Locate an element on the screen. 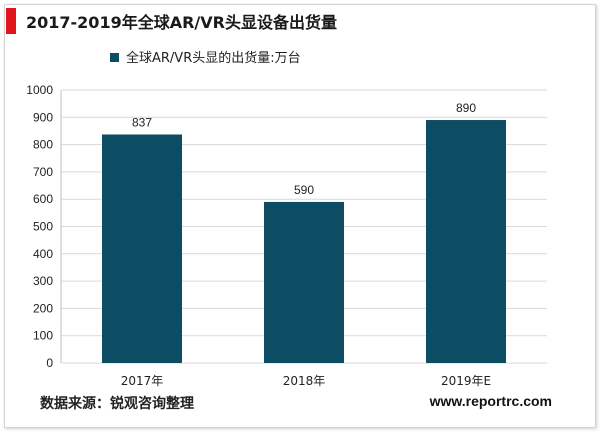  y-tick-label: 600 is located at coordinates (43, 199).